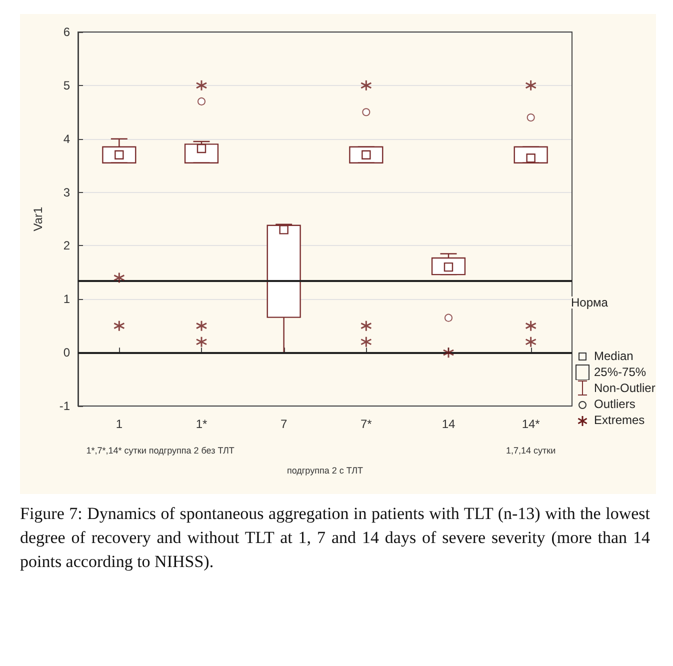  Describe the element at coordinates (589, 302) in the screenshot. I see `ref-line-label: Норма` at that location.